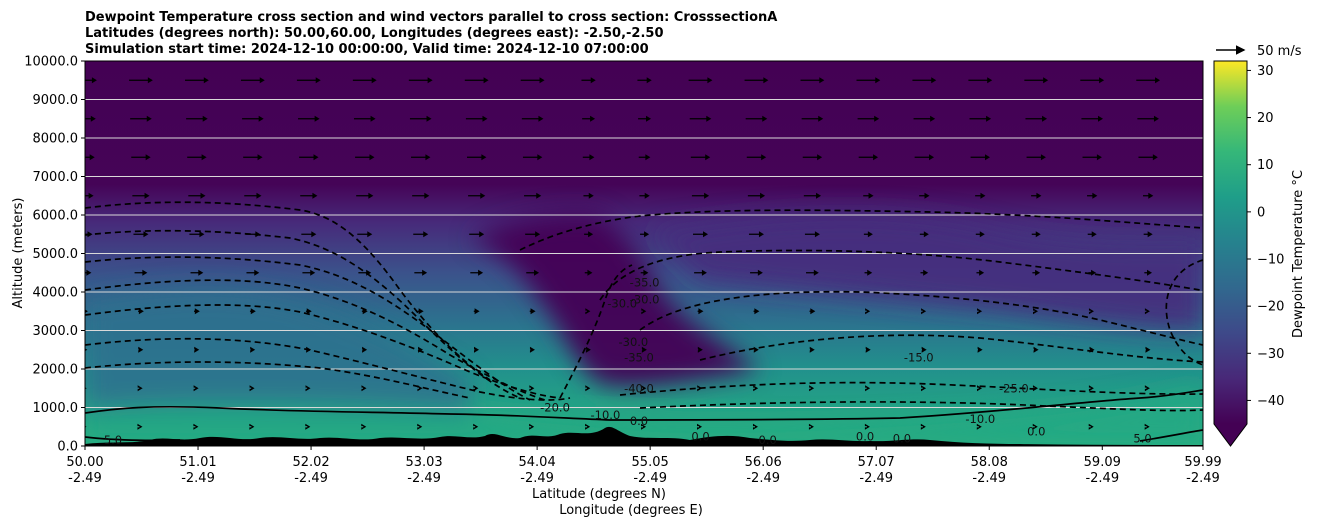  I want to click on colorbar-tick-label-2: −20, so click(1270, 307).